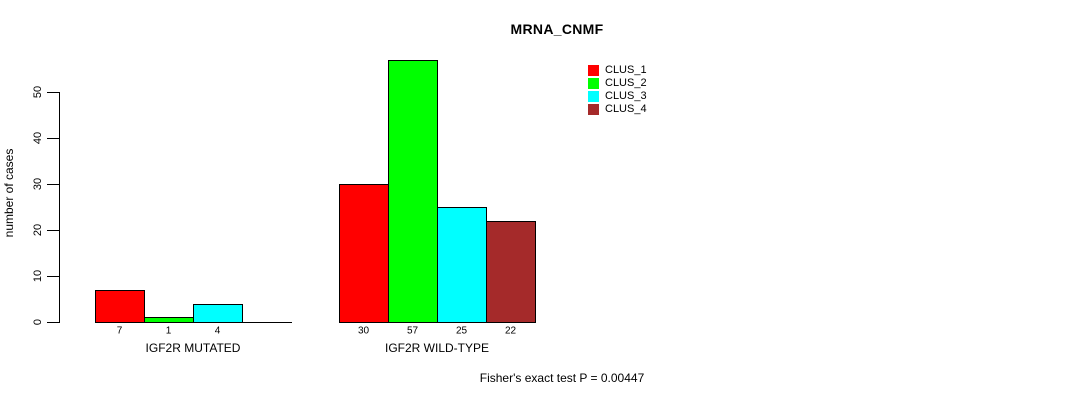 The width and height of the screenshot is (1090, 400). I want to click on legend-item-label: CLUS_2, so click(626, 83).